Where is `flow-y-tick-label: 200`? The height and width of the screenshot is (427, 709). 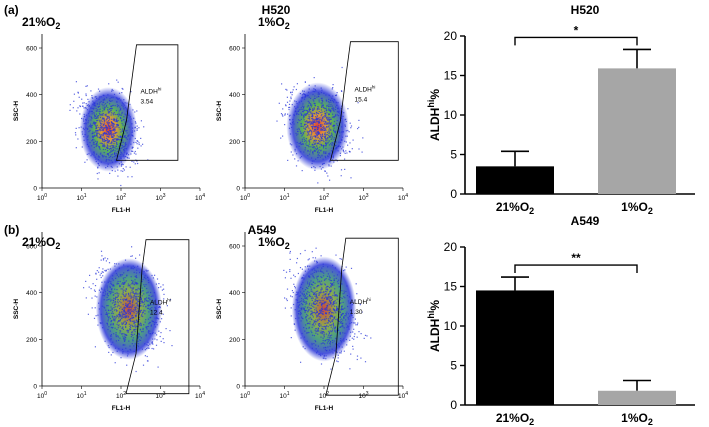 flow-y-tick-label: 200 is located at coordinates (31, 340).